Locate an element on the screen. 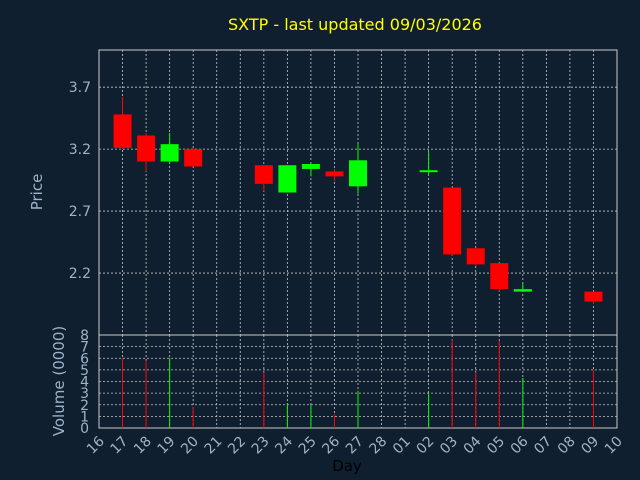  price-tick-label: 2.7 is located at coordinates (80, 212).